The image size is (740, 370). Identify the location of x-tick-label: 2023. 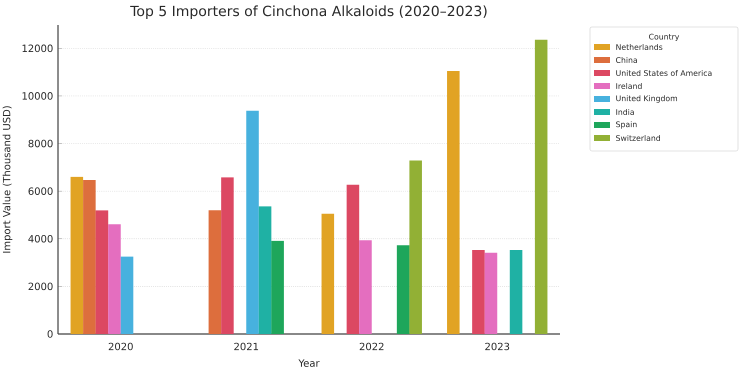
(497, 346).